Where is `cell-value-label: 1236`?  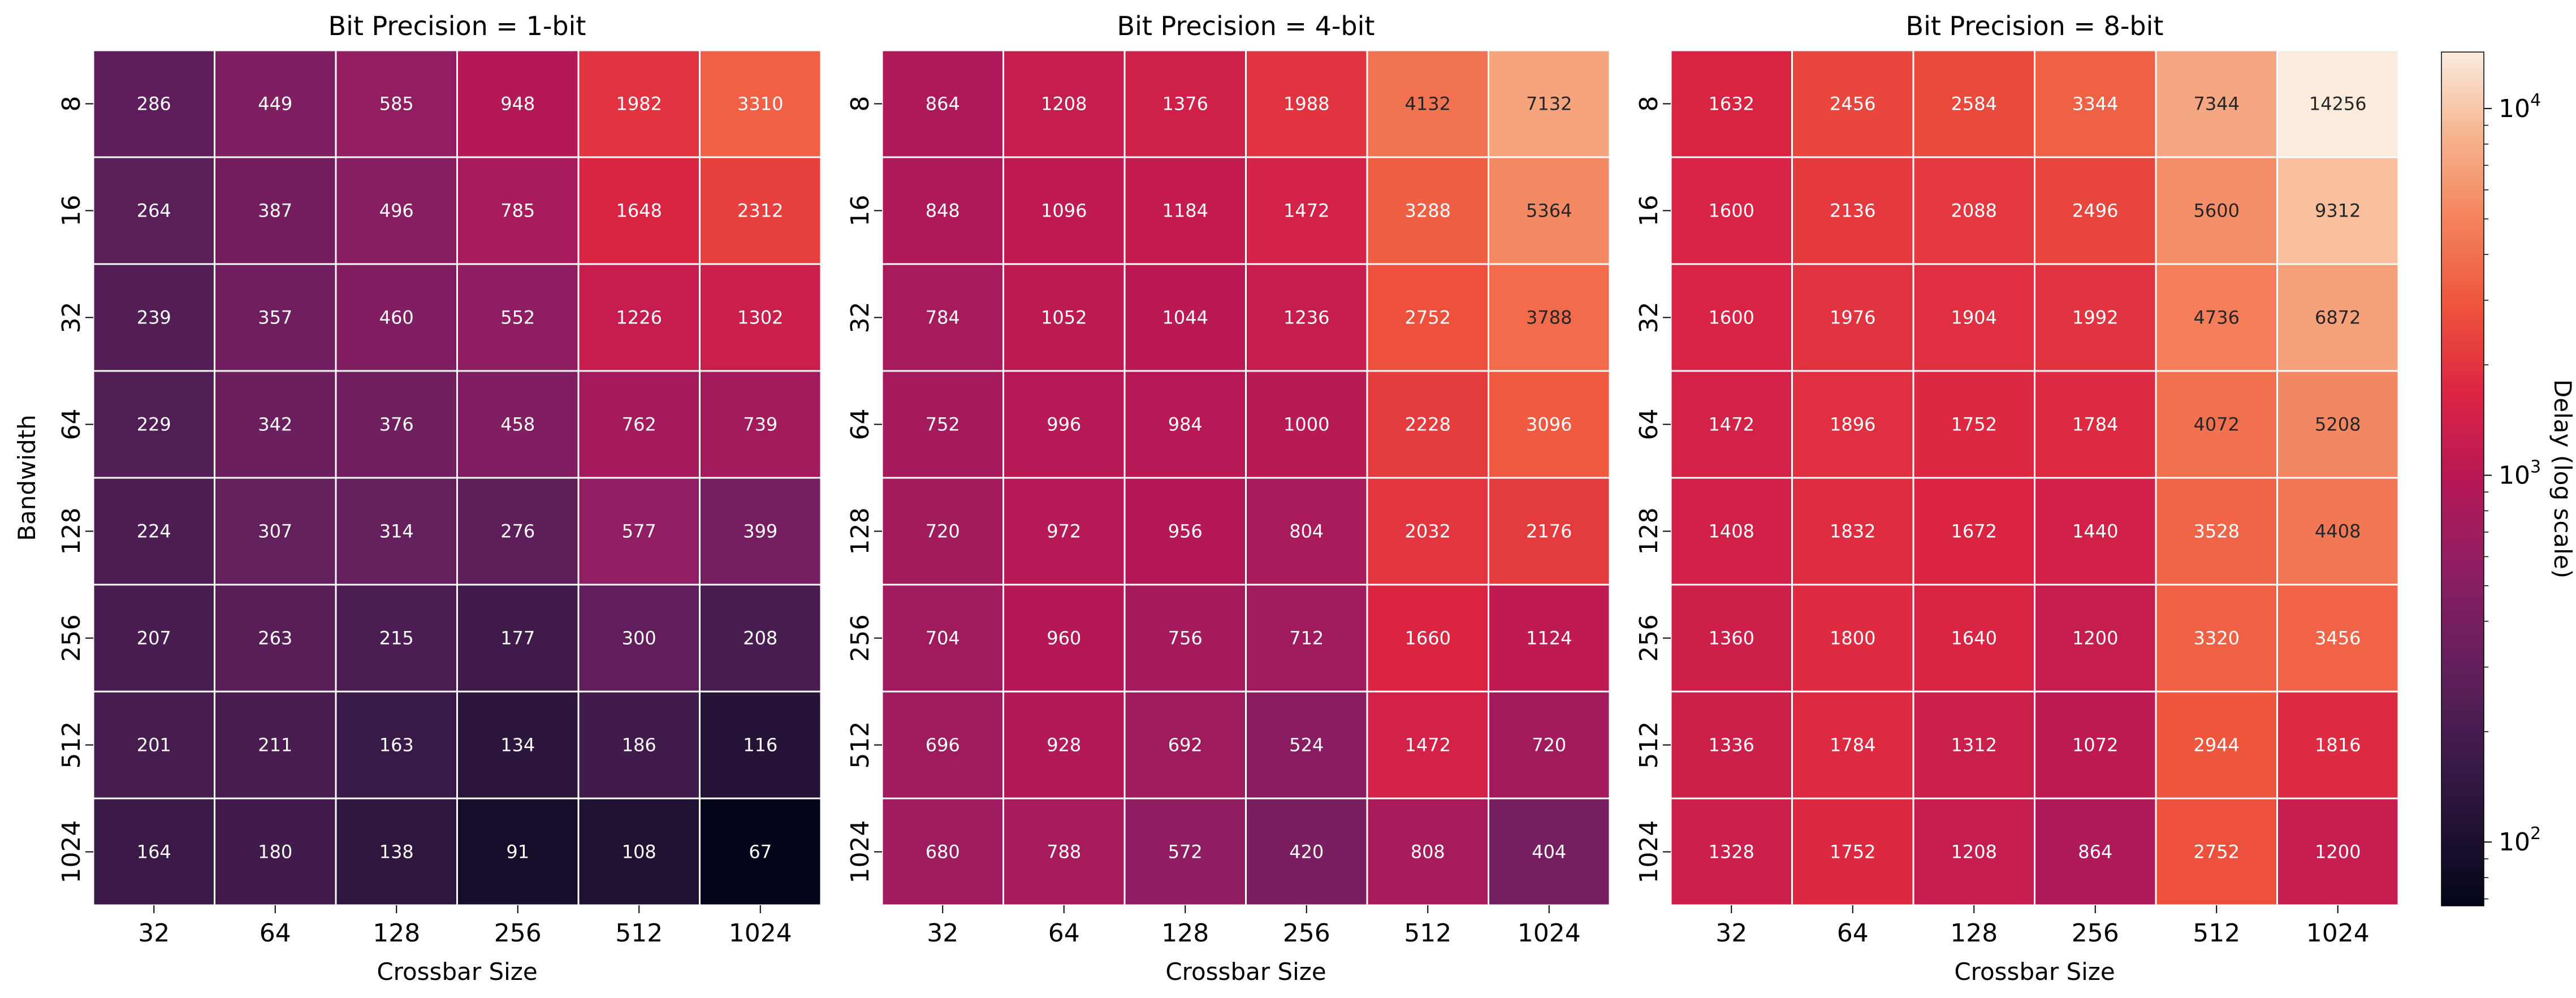
cell-value-label: 1236 is located at coordinates (1306, 318).